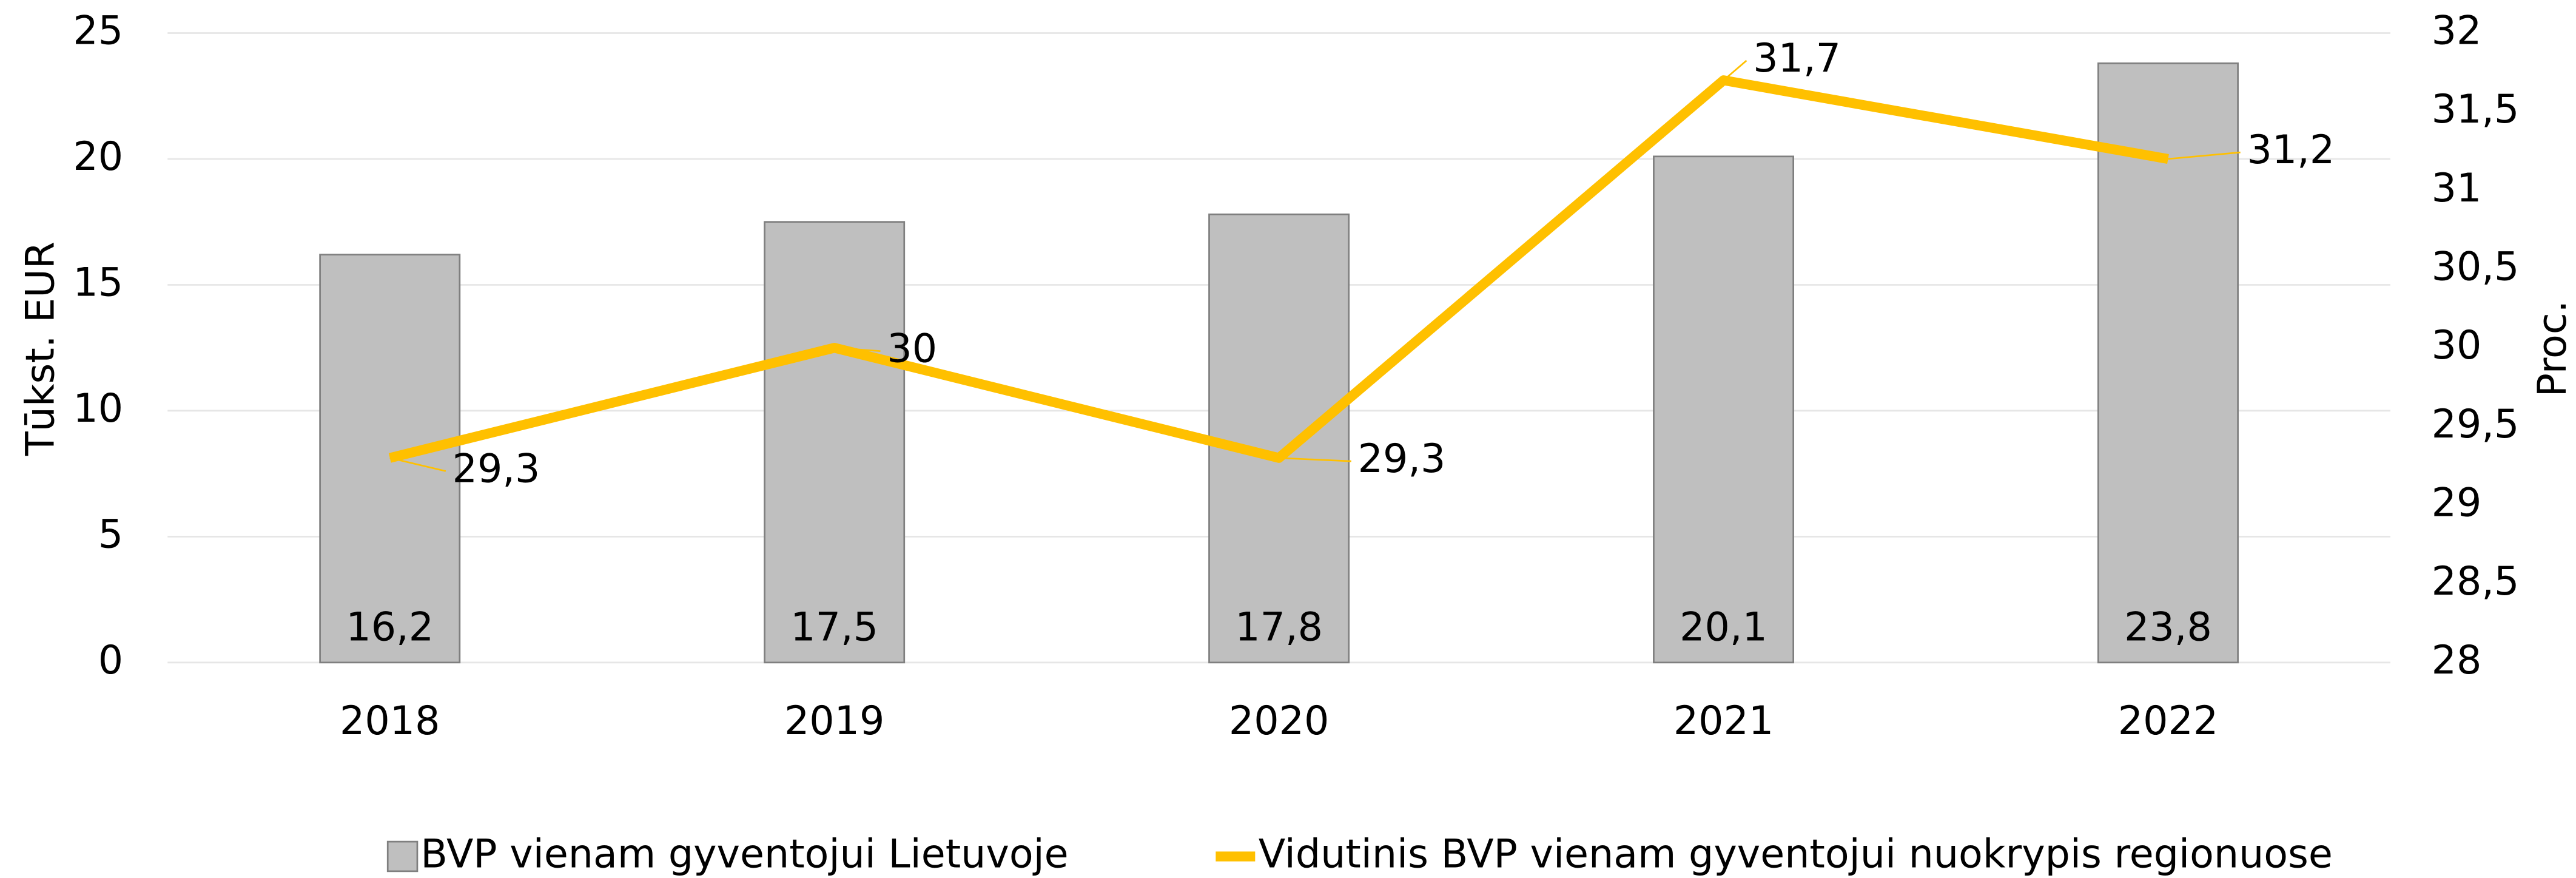  What do you see at coordinates (1279, 627) in the screenshot?
I see `bar-value-label: 17,8` at bounding box center [1279, 627].